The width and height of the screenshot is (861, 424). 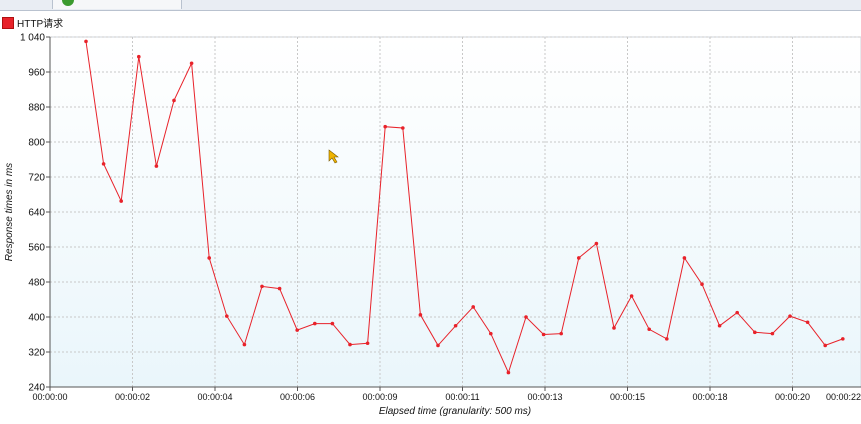 What do you see at coordinates (297, 397) in the screenshot?
I see `x-tick-label: 00:00:06` at bounding box center [297, 397].